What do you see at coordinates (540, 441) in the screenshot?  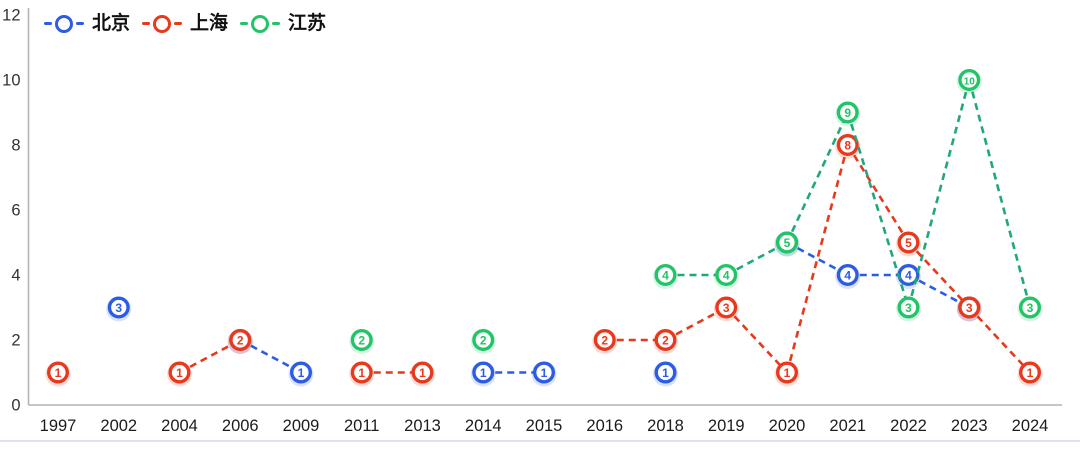 I see `bottom-divider` at bounding box center [540, 441].